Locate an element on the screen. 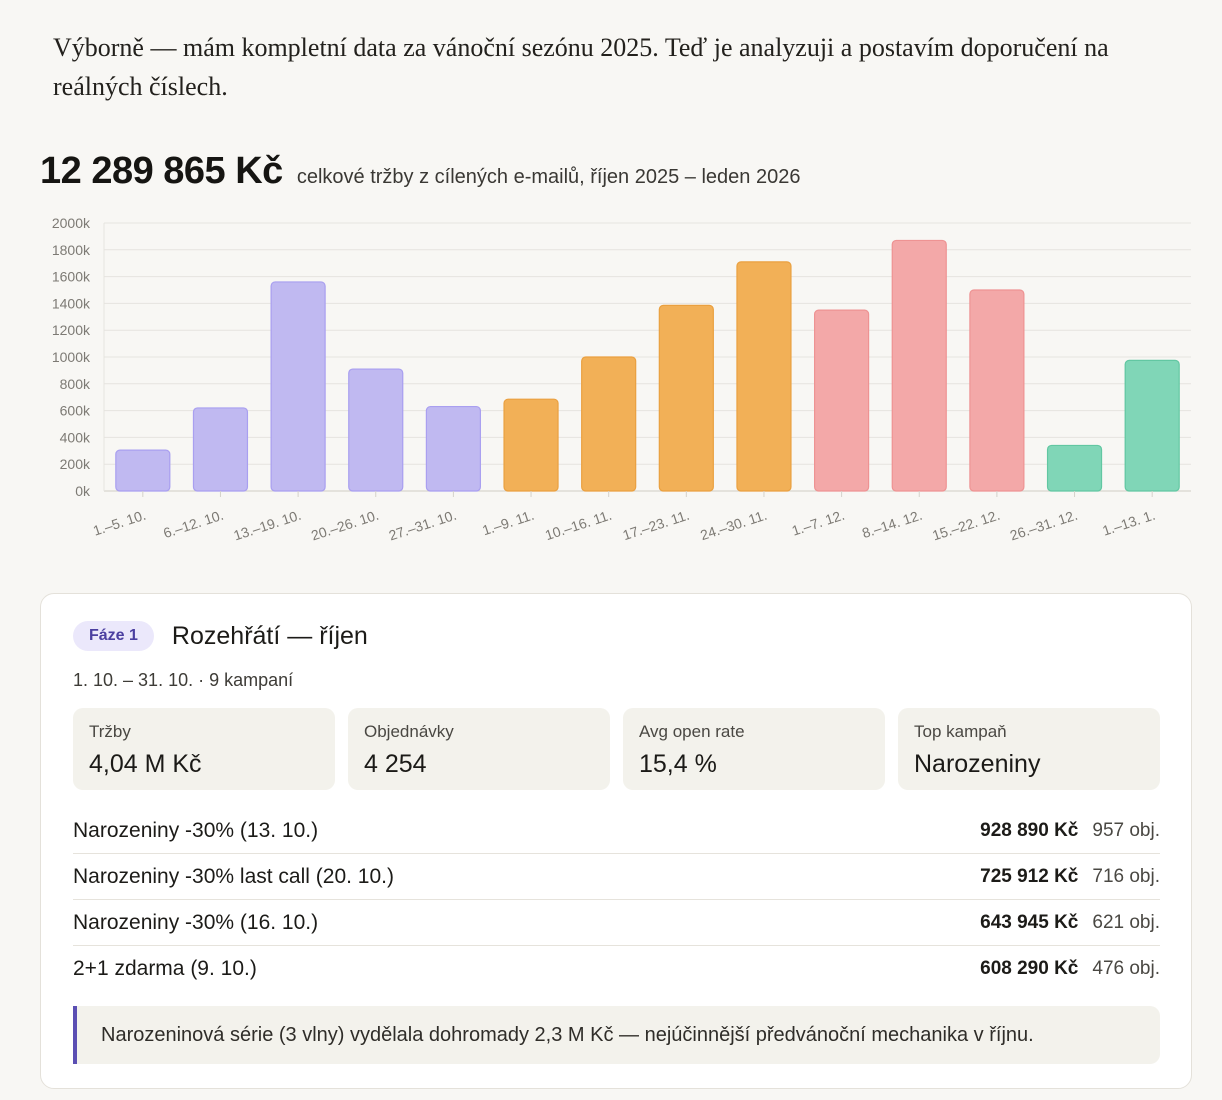 Image resolution: width=1222 pixels, height=1100 pixels. campaign-orders: 621 obj. is located at coordinates (1126, 922).